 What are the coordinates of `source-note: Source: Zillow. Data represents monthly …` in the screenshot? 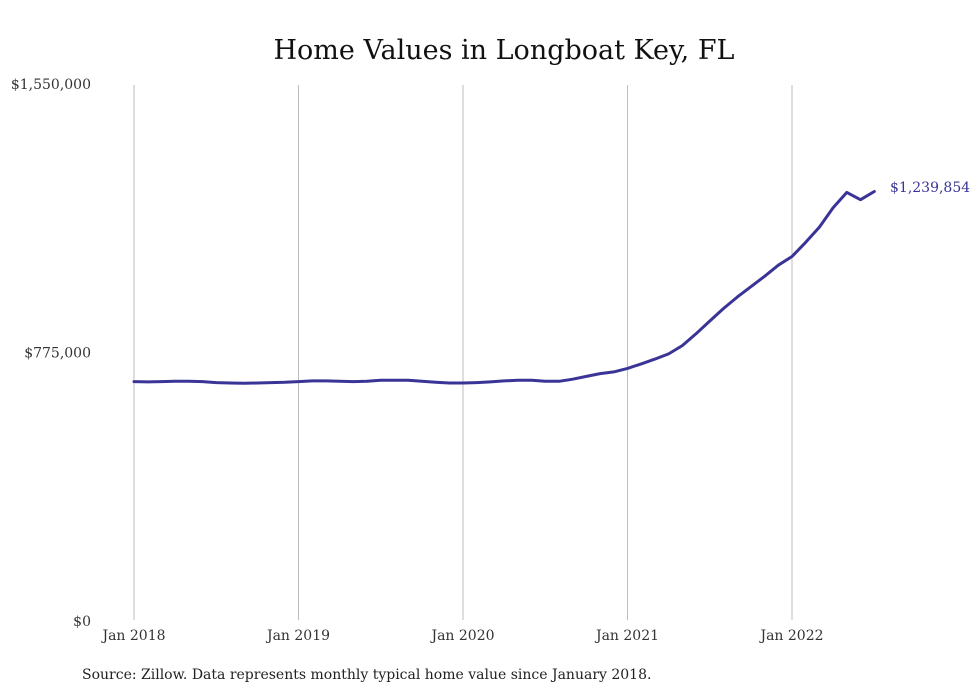 It's located at (367, 675).